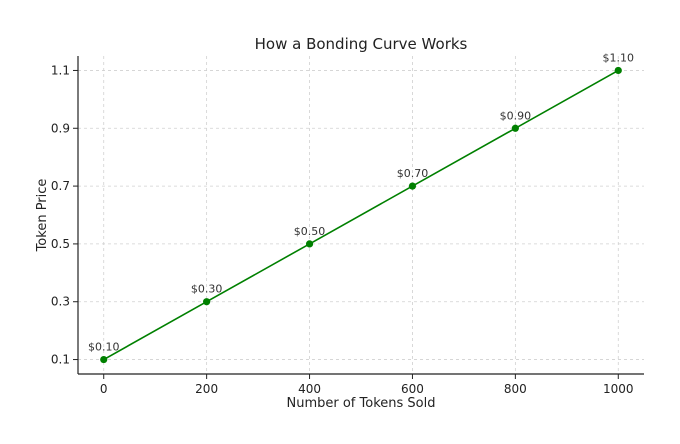  I want to click on x-tick-label: 1000, so click(618, 389).